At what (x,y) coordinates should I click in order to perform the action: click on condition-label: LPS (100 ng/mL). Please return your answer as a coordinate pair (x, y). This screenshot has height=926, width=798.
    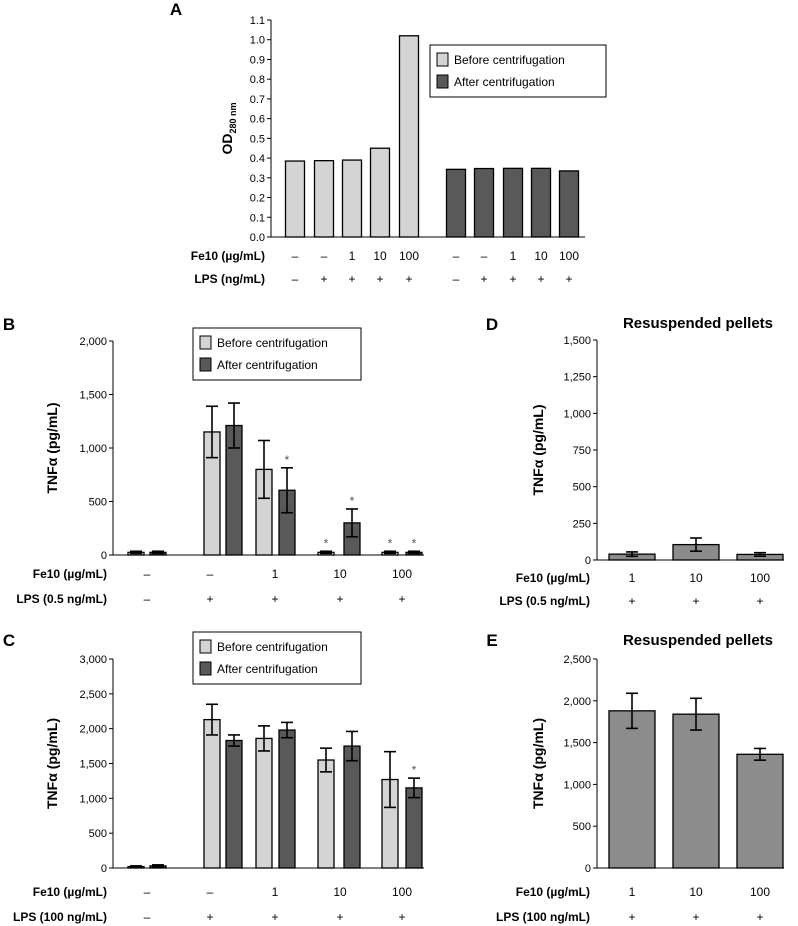
    Looking at the image, I should click on (60, 917).